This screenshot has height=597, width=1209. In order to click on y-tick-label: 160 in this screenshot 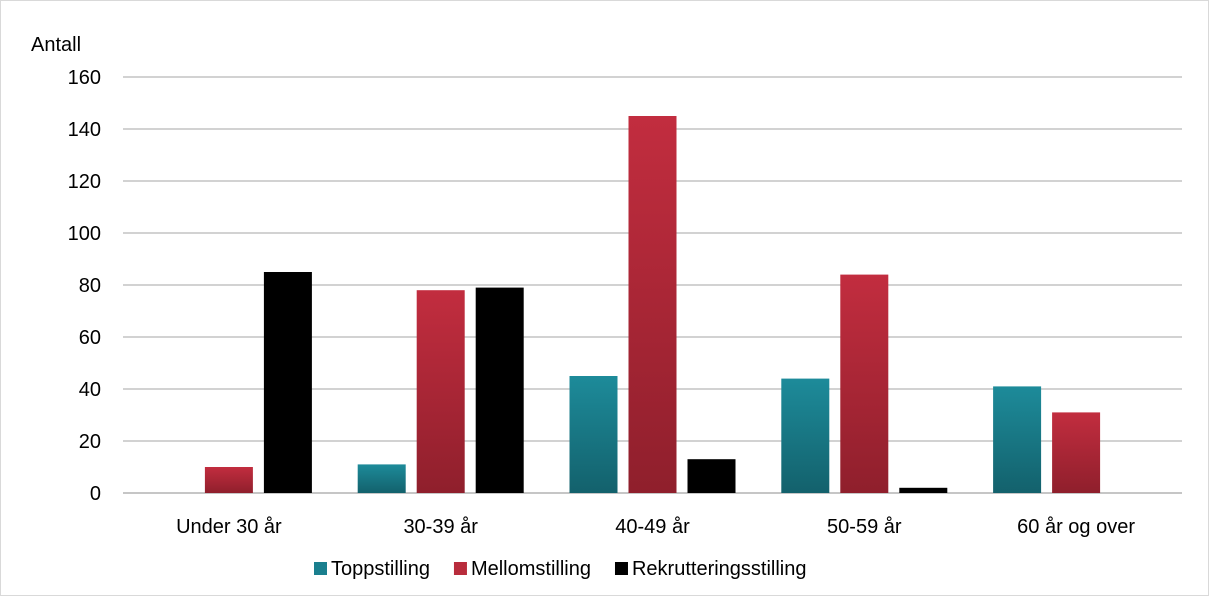, I will do `click(84, 78)`.